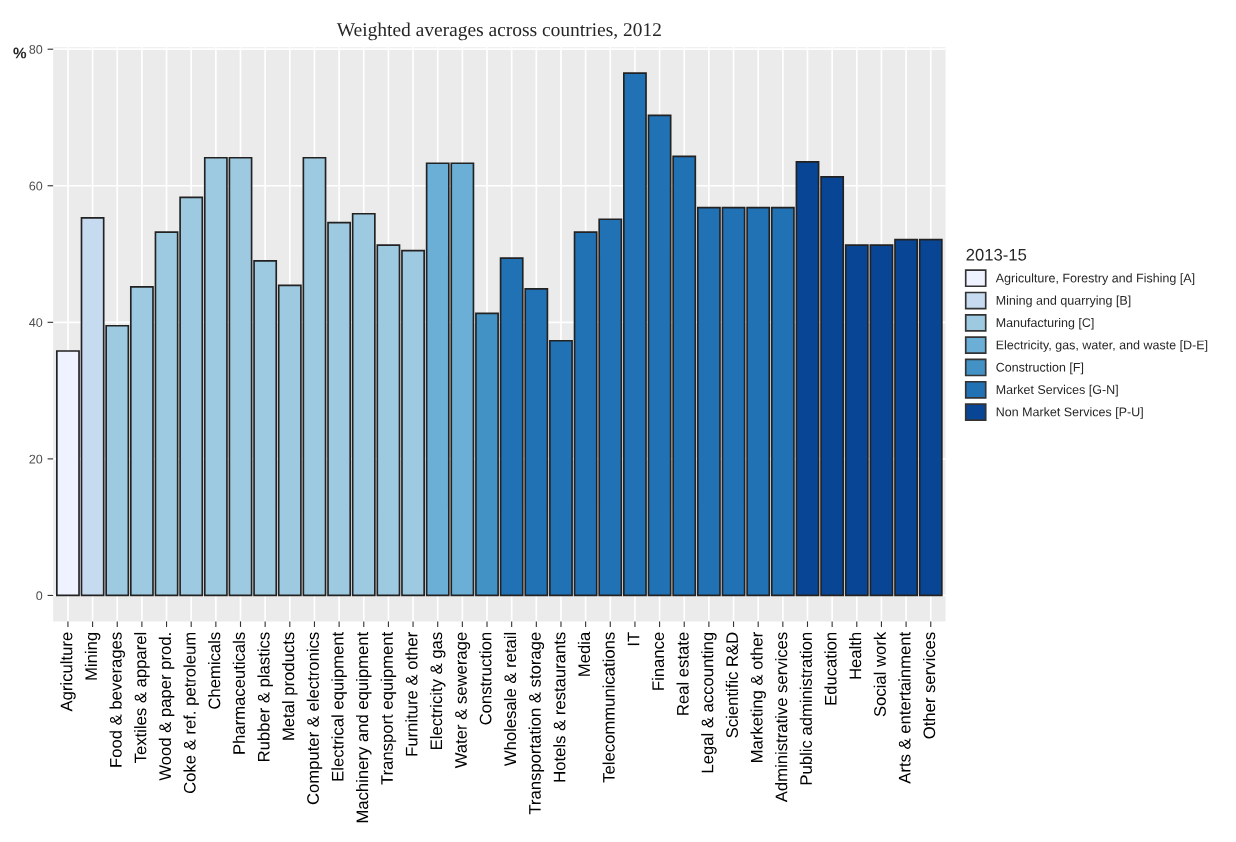 The image size is (1236, 842). What do you see at coordinates (608, 707) in the screenshot?
I see `x-tick-label: Telecommunications` at bounding box center [608, 707].